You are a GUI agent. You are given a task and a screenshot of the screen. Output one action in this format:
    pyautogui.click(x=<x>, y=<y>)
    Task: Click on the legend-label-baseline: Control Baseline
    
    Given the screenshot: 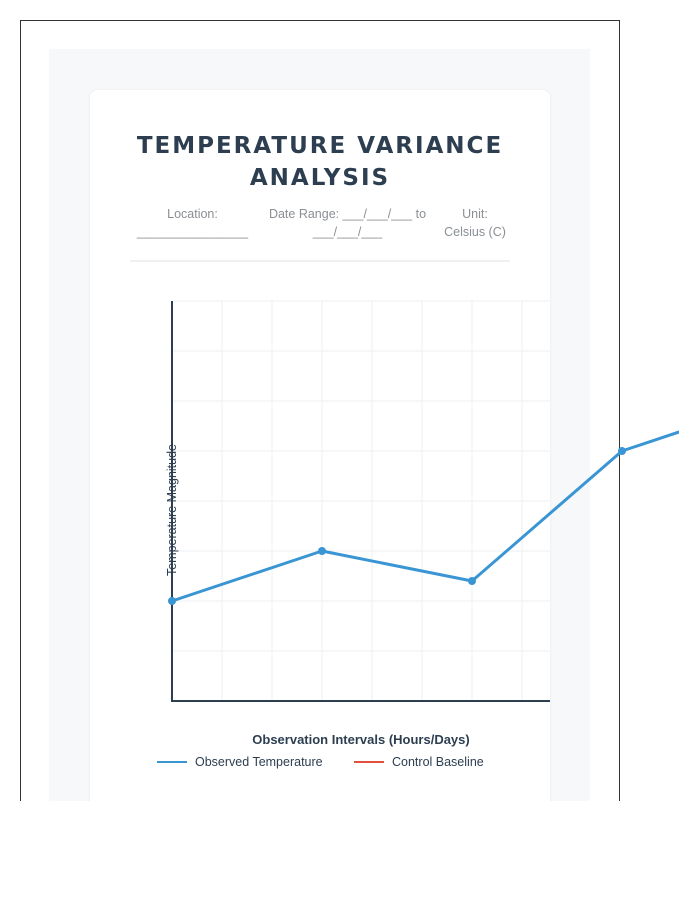 What is the action you would take?
    pyautogui.click(x=438, y=762)
    